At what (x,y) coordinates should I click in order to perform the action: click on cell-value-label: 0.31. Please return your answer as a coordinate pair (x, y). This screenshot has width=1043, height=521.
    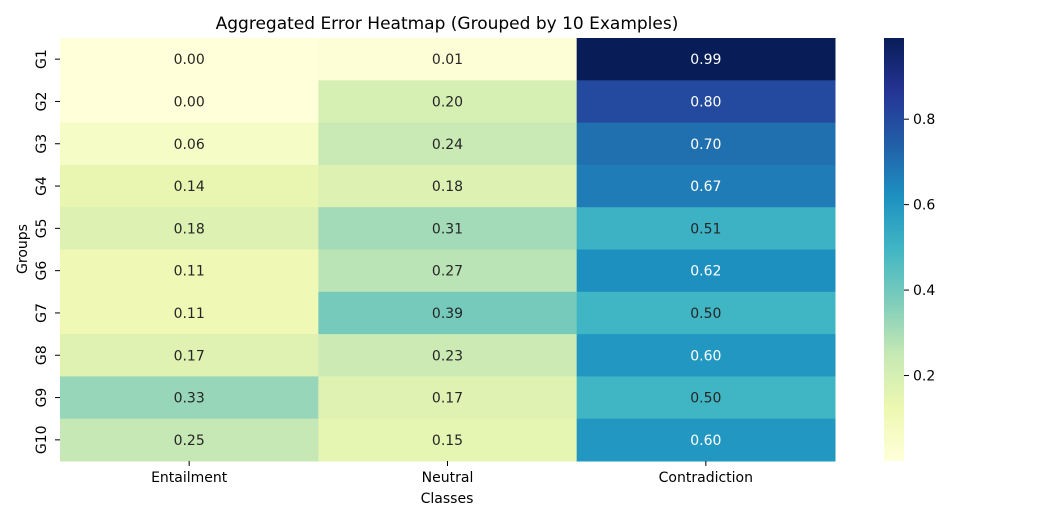
    Looking at the image, I should click on (447, 229).